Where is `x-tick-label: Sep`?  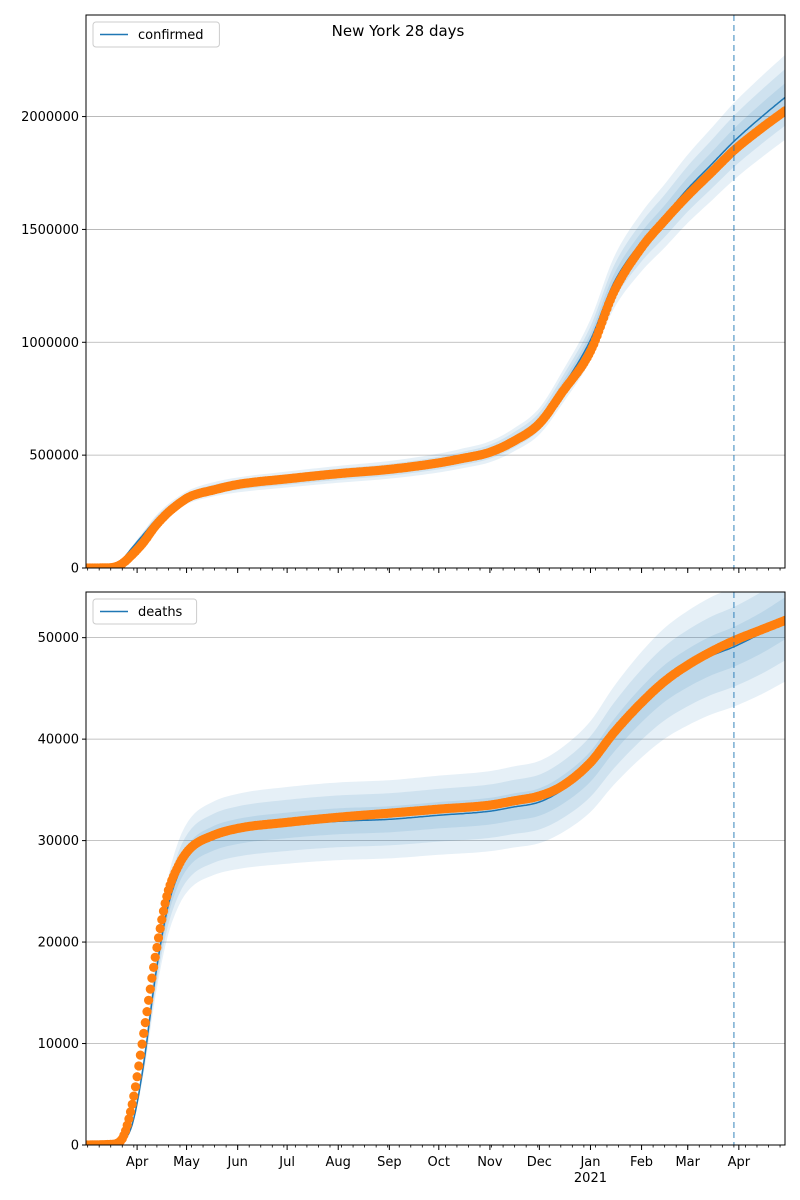
x-tick-label: Sep is located at coordinates (389, 1162).